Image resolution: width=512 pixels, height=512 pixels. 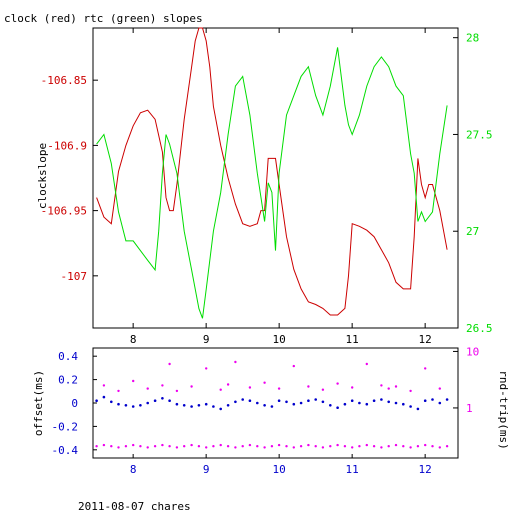 What do you see at coordinates (133, 339) in the screenshot?
I see `top-x-tick-label: 8` at bounding box center [133, 339].